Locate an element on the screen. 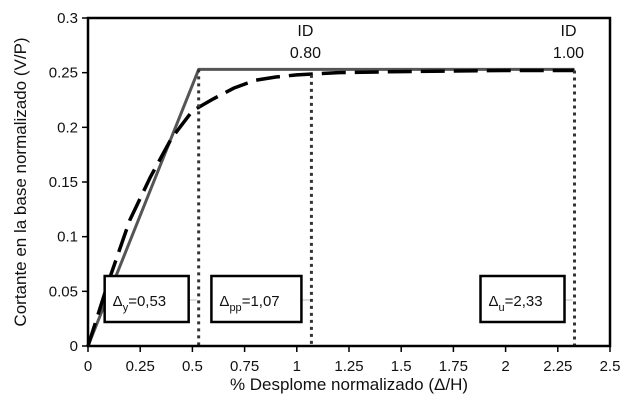 This screenshot has width=623, height=400. x-tick-label: 1.75 is located at coordinates (453, 366).